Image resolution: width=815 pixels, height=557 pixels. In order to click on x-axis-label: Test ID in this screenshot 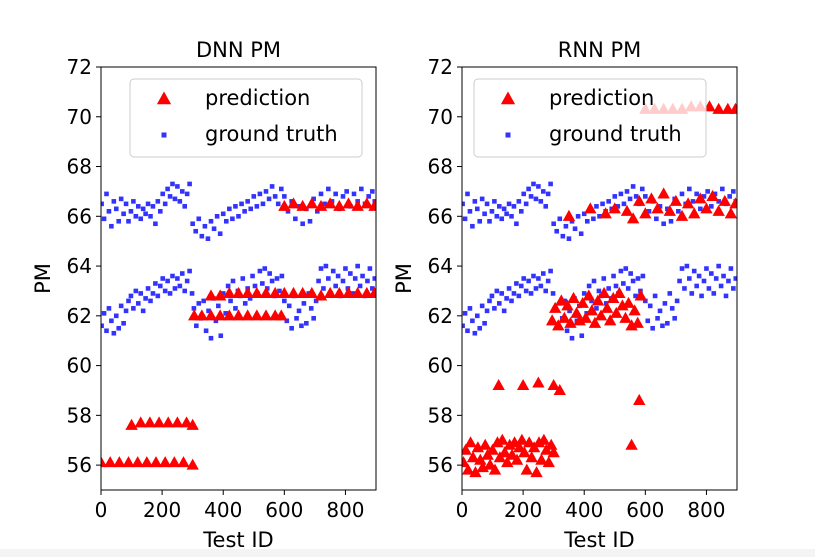, I will do `click(598, 540)`.